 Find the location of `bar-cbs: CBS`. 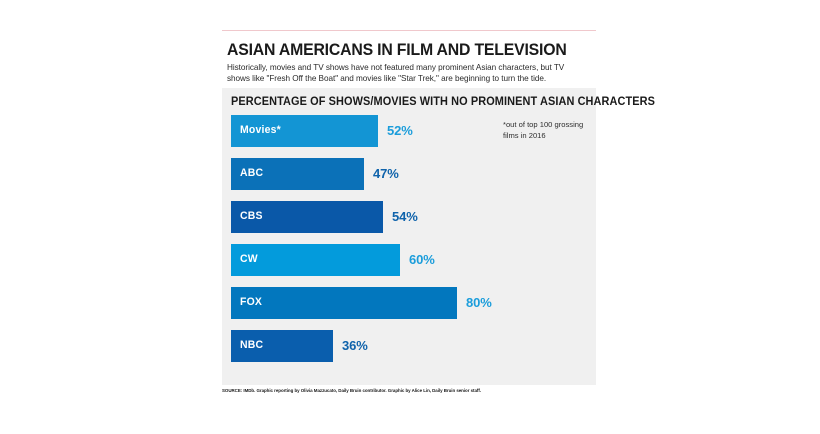

bar-cbs: CBS is located at coordinates (307, 217).